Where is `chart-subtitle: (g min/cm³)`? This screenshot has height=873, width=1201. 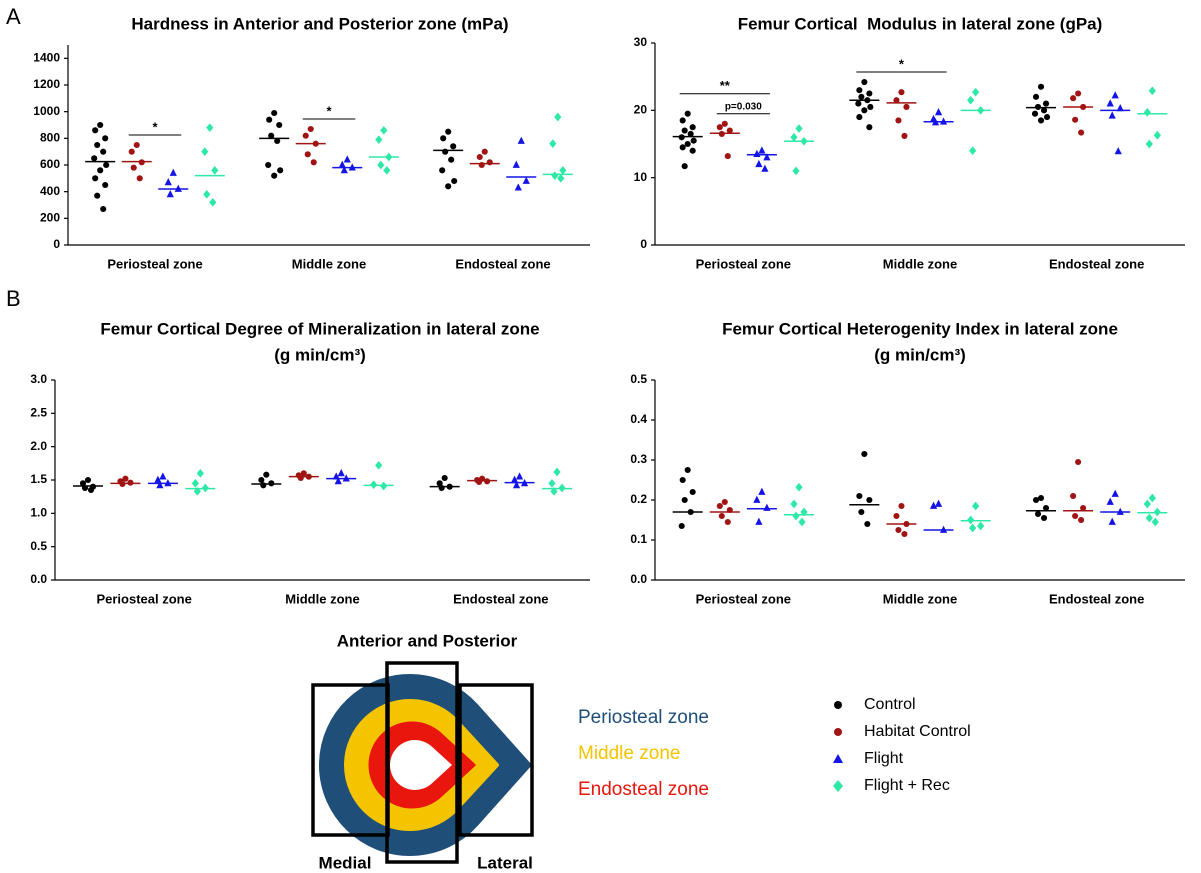
chart-subtitle: (g min/cm³) is located at coordinates (320, 354).